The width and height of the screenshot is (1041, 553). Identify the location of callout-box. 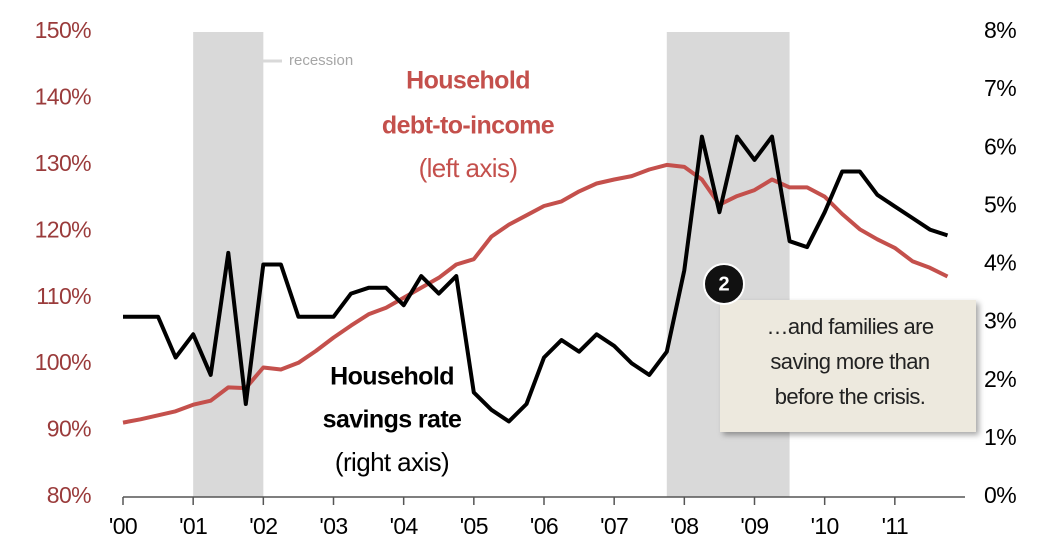
(848, 366).